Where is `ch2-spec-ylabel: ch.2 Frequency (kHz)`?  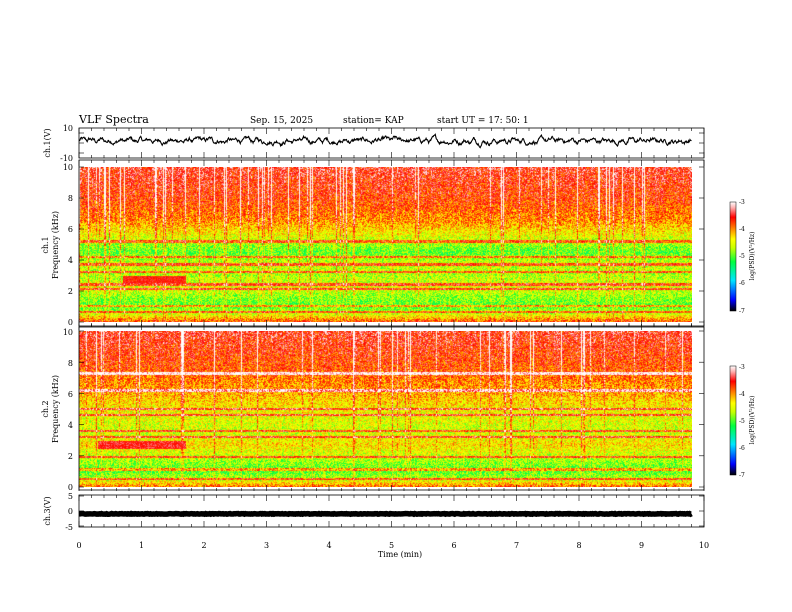
ch2-spec-ylabel: ch.2 Frequency (kHz) is located at coordinates (50, 409).